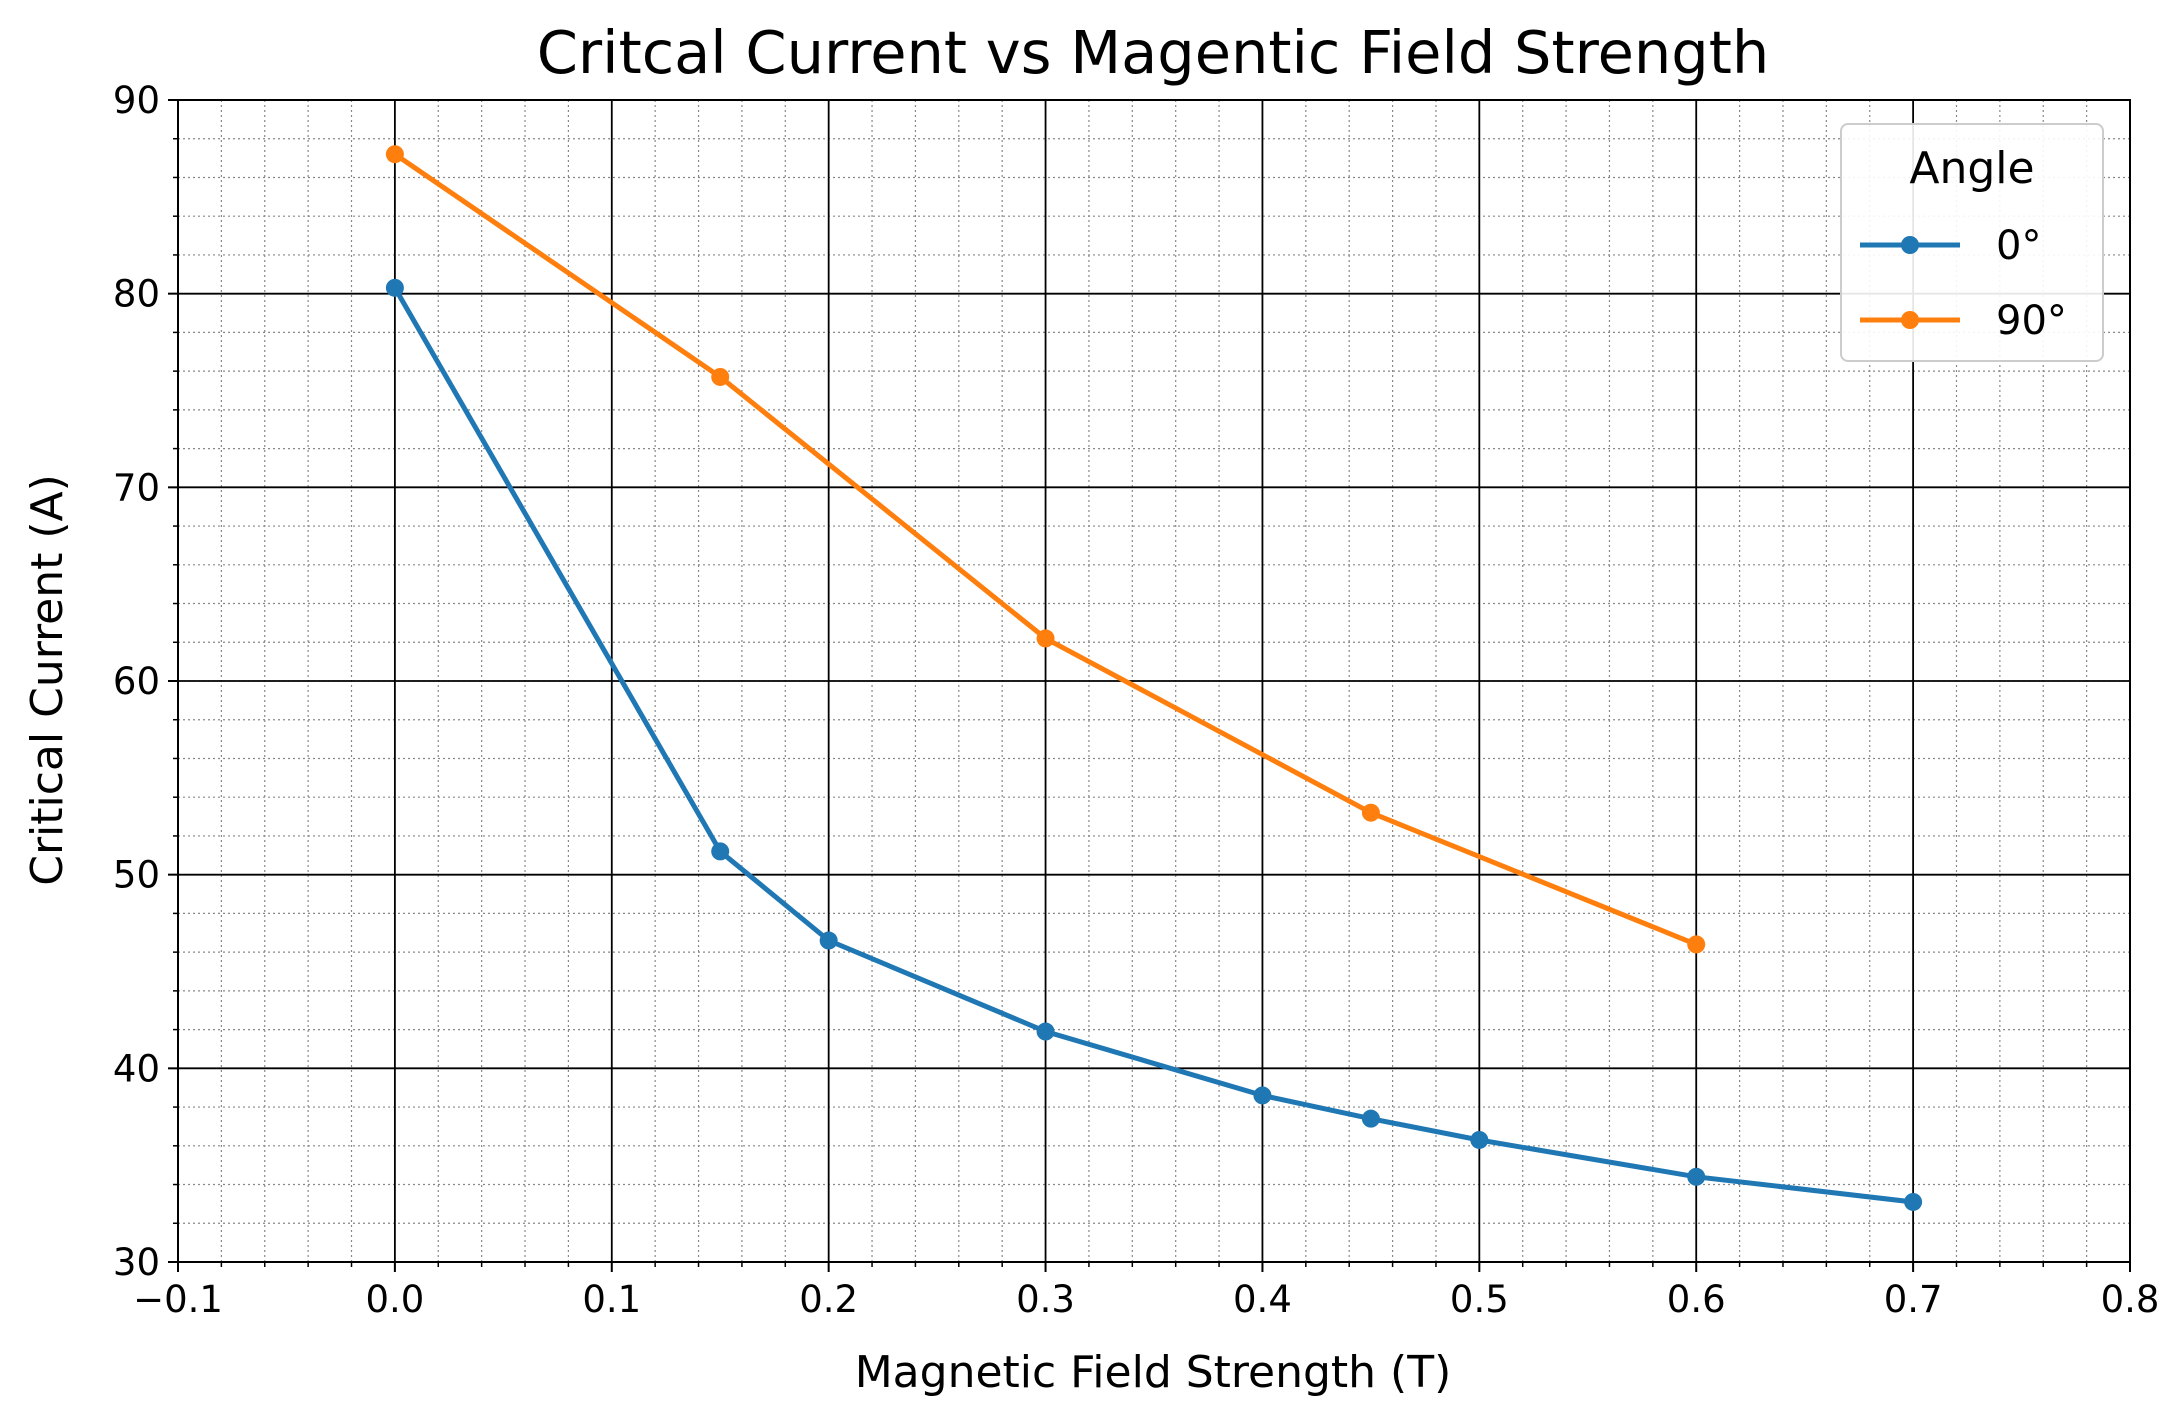  Describe the element at coordinates (136, 1068) in the screenshot. I see `y-tick-label: 40` at that location.